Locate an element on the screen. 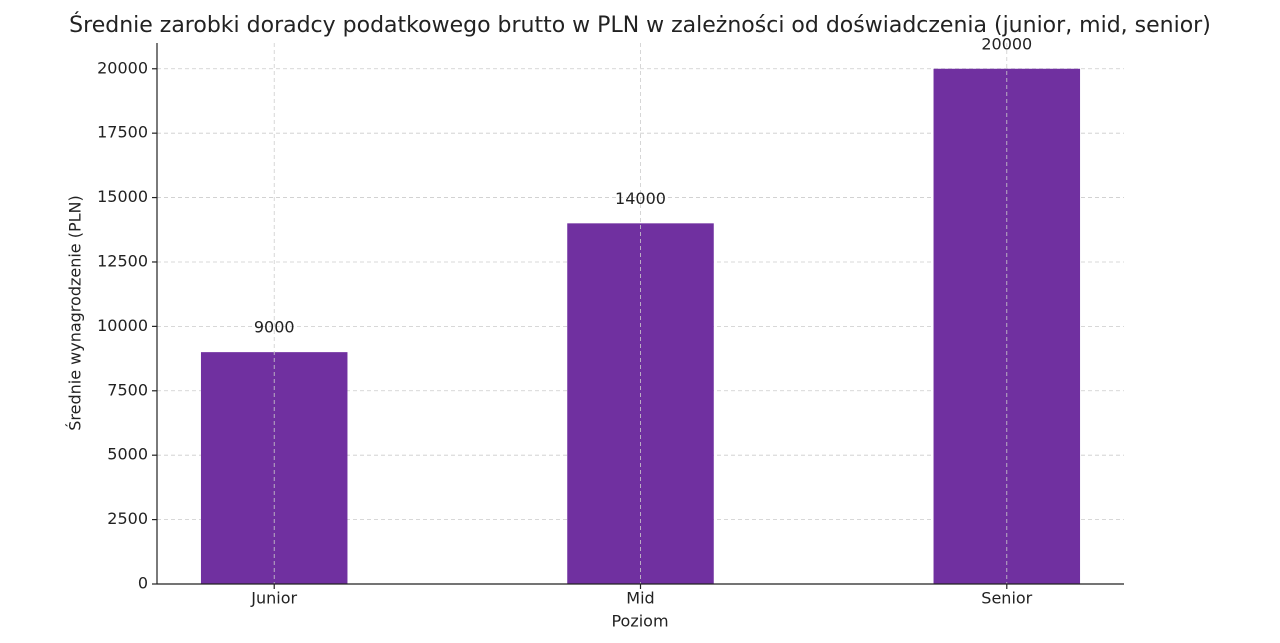 The width and height of the screenshot is (1280, 643). y-axis-label: Średnie wynagrodzenie (PLN) is located at coordinates (75, 313).